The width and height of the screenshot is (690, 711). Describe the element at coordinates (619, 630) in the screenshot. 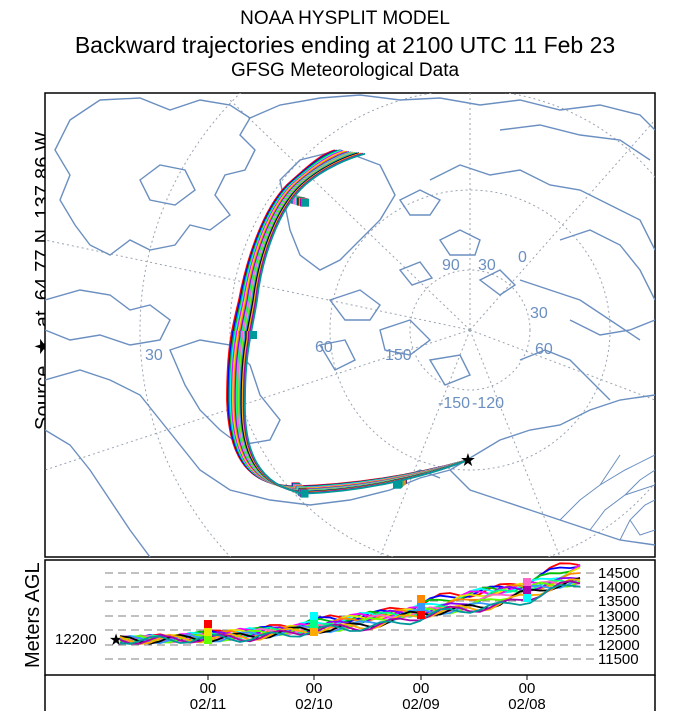

I see `y-tick-label: 12500` at that location.